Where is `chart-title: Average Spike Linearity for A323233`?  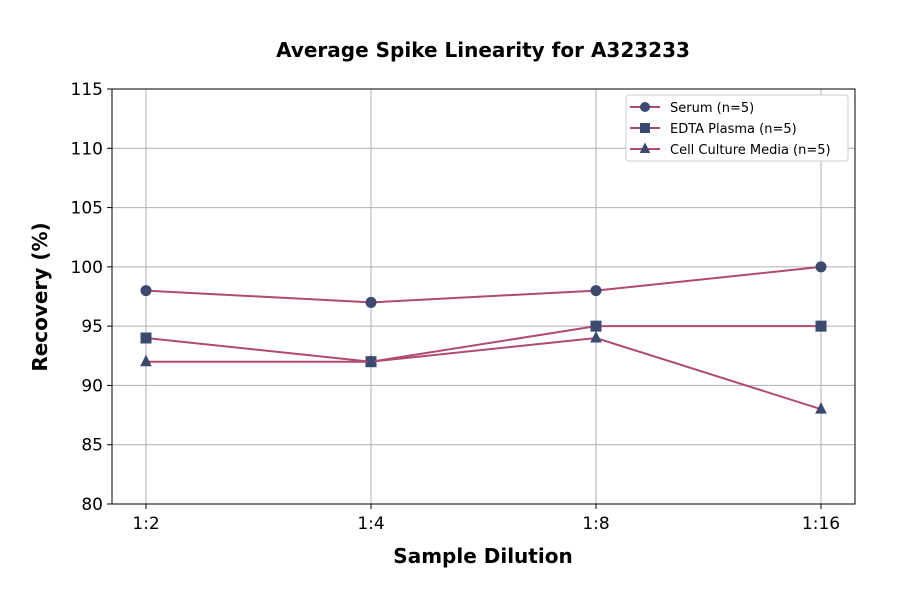 chart-title: Average Spike Linearity for A323233 is located at coordinates (483, 50).